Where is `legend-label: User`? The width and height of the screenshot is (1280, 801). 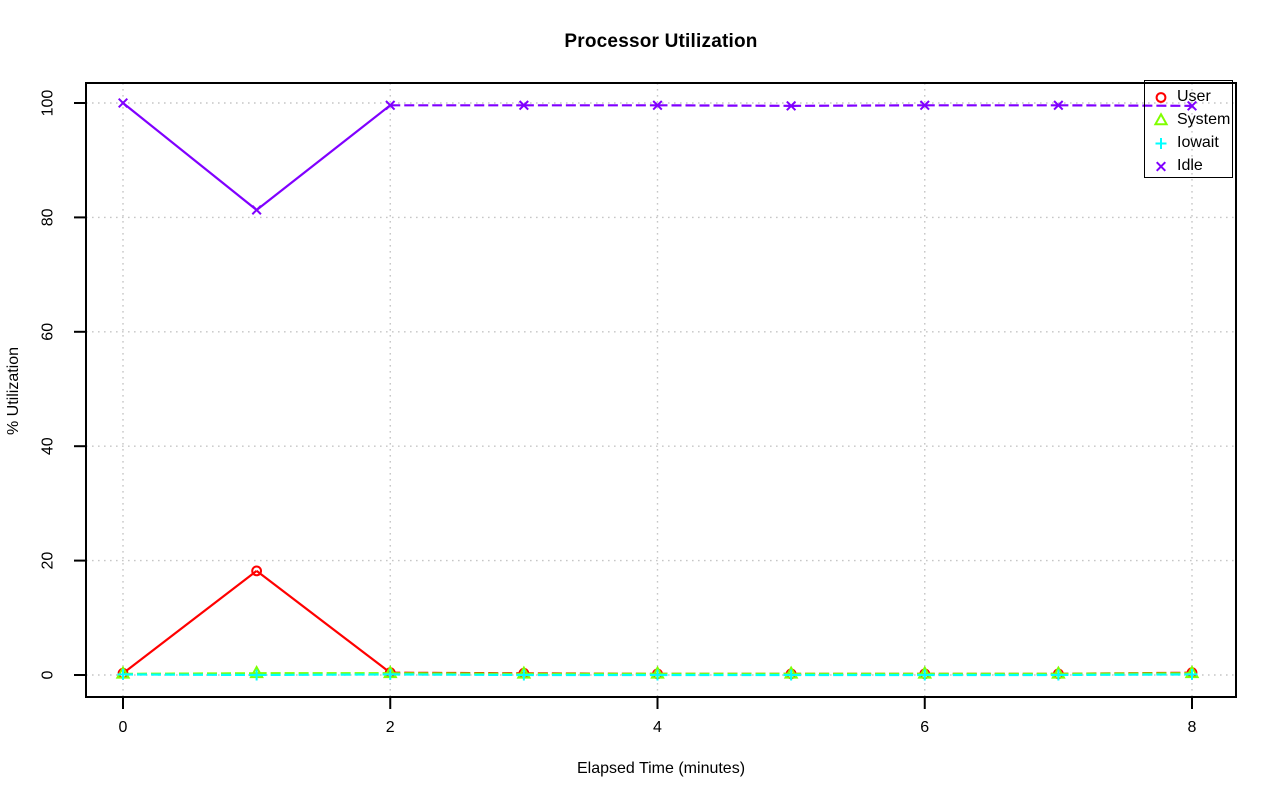
legend-label: User is located at coordinates (1194, 96).